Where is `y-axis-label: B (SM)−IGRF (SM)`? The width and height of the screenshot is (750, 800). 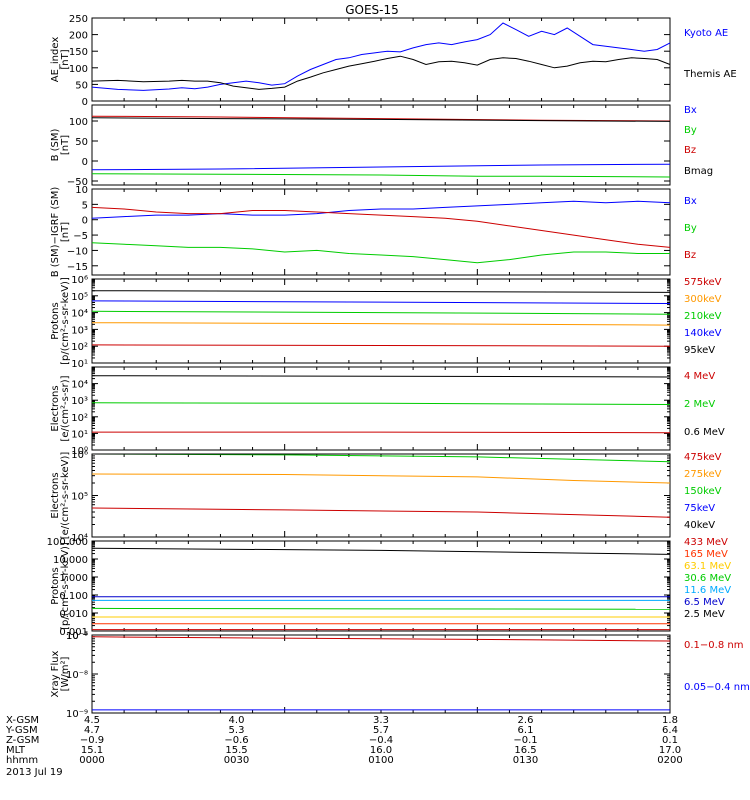
y-axis-label: B (SM)−IGRF (SM) is located at coordinates (55, 232).